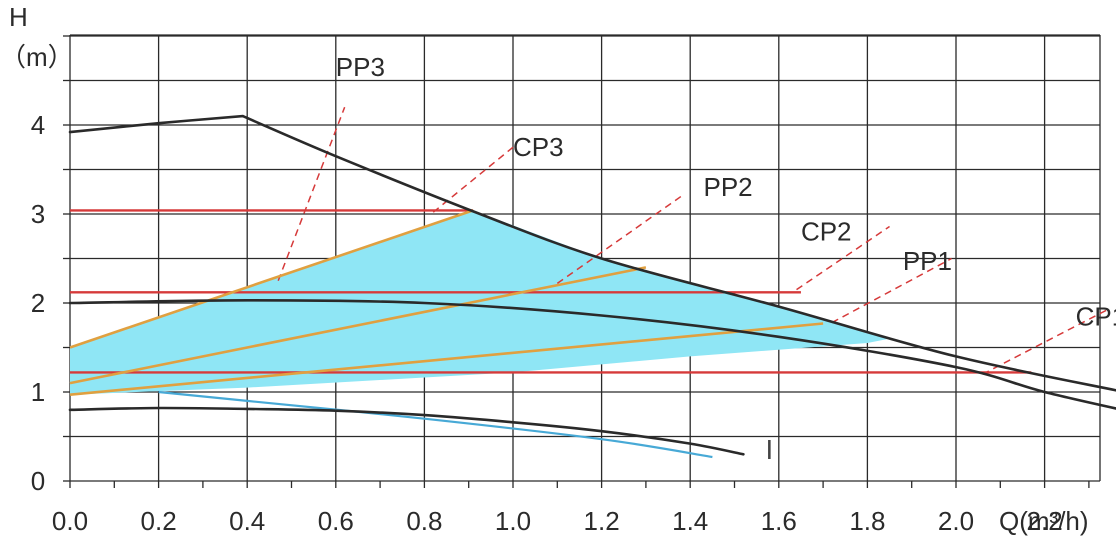  Describe the element at coordinates (1096, 316) in the screenshot. I see `label-cp1: CP1` at that location.